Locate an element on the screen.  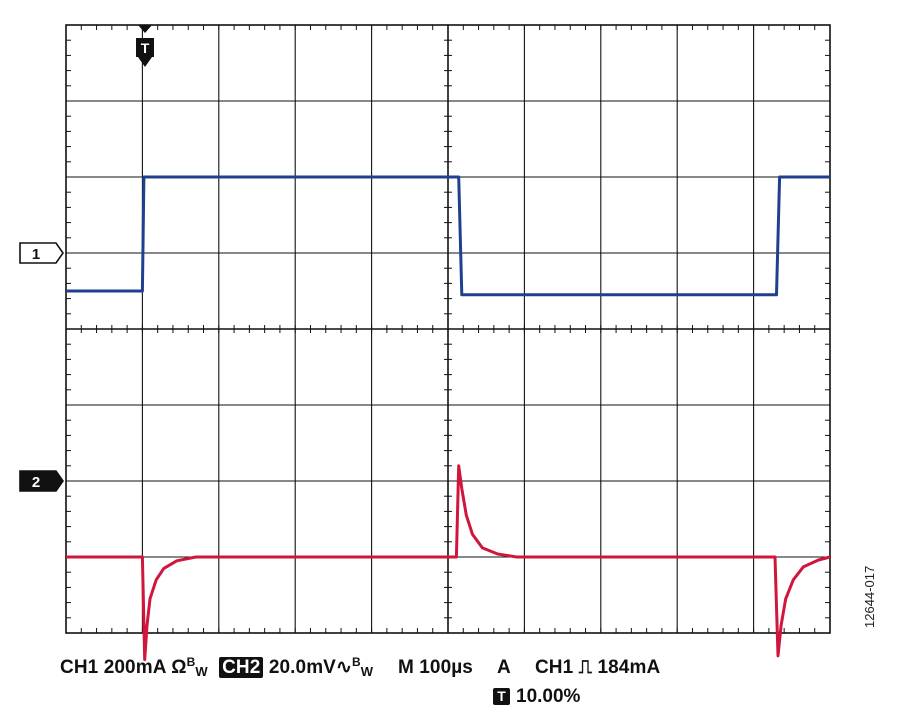
trigger-marker-label: T is located at coordinates (145, 48).